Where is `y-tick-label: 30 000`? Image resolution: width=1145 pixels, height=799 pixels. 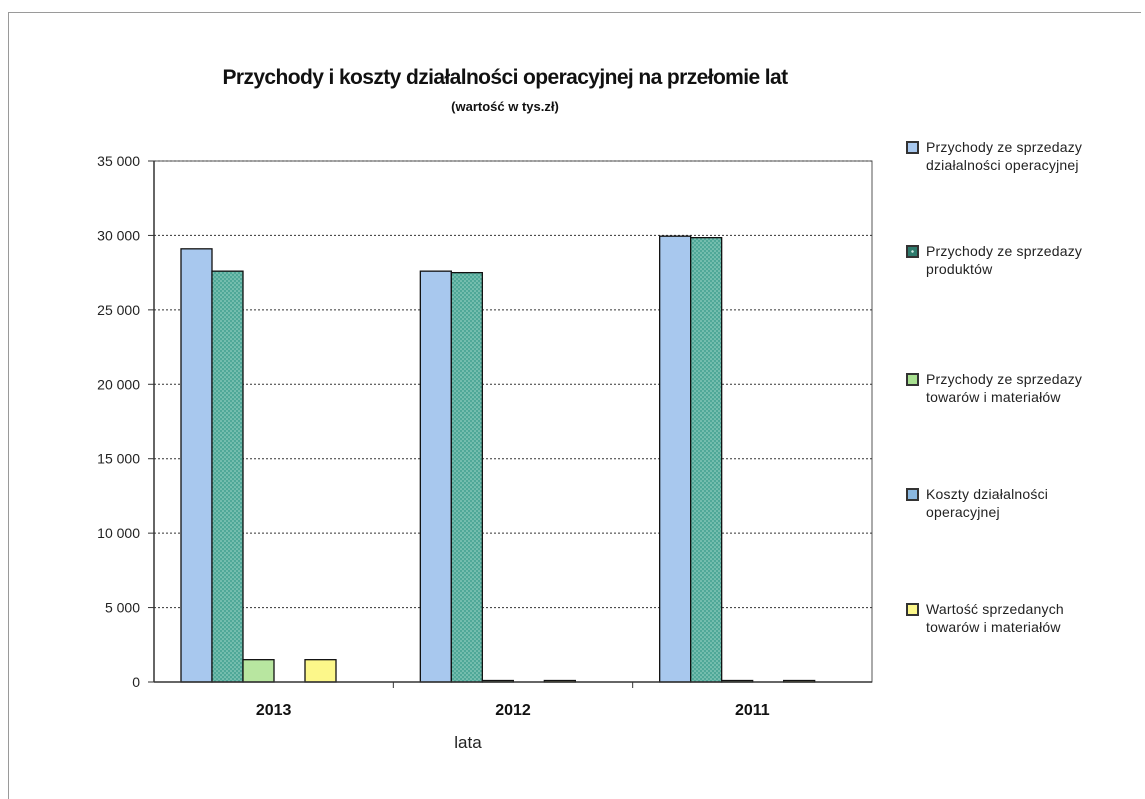 y-tick-label: 30 000 is located at coordinates (118, 235).